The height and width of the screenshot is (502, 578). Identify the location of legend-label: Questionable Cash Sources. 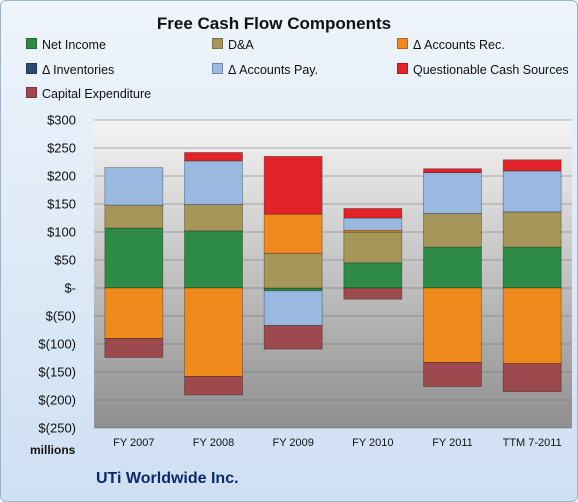
(491, 70).